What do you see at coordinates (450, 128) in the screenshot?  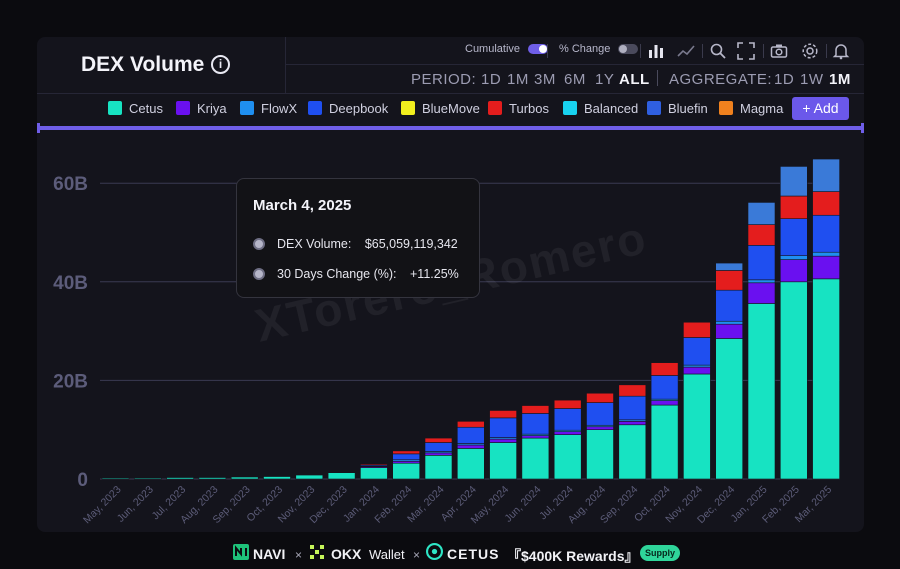 I see `range-slider` at bounding box center [450, 128].